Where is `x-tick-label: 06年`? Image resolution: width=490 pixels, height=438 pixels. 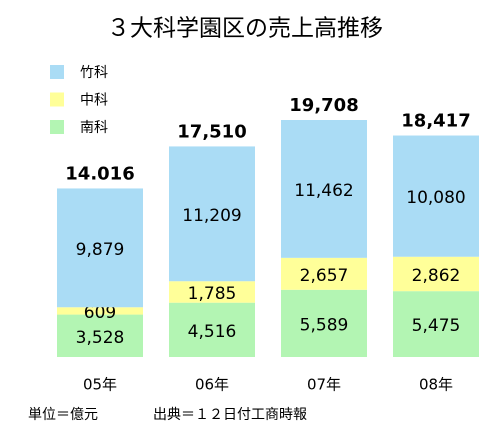 x-tick-label: 06年 is located at coordinates (212, 385).